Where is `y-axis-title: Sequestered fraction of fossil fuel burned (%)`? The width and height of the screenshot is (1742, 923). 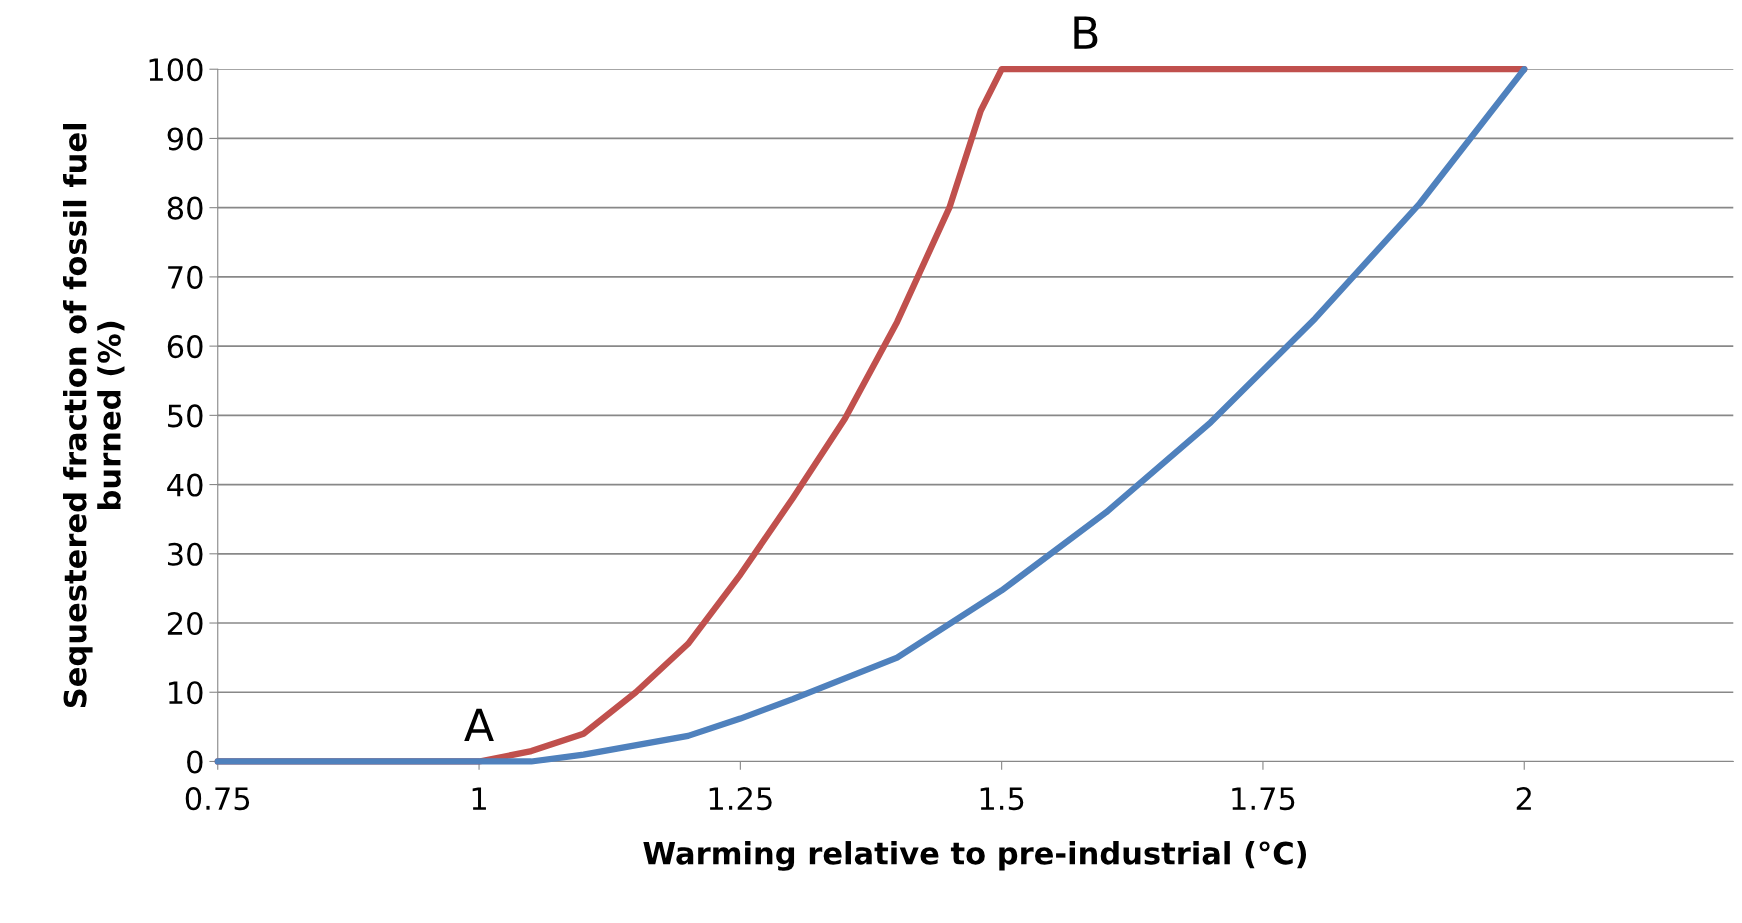
y-axis-title: Sequestered fraction of fossil fuel burned (%) is located at coordinates (94, 415).